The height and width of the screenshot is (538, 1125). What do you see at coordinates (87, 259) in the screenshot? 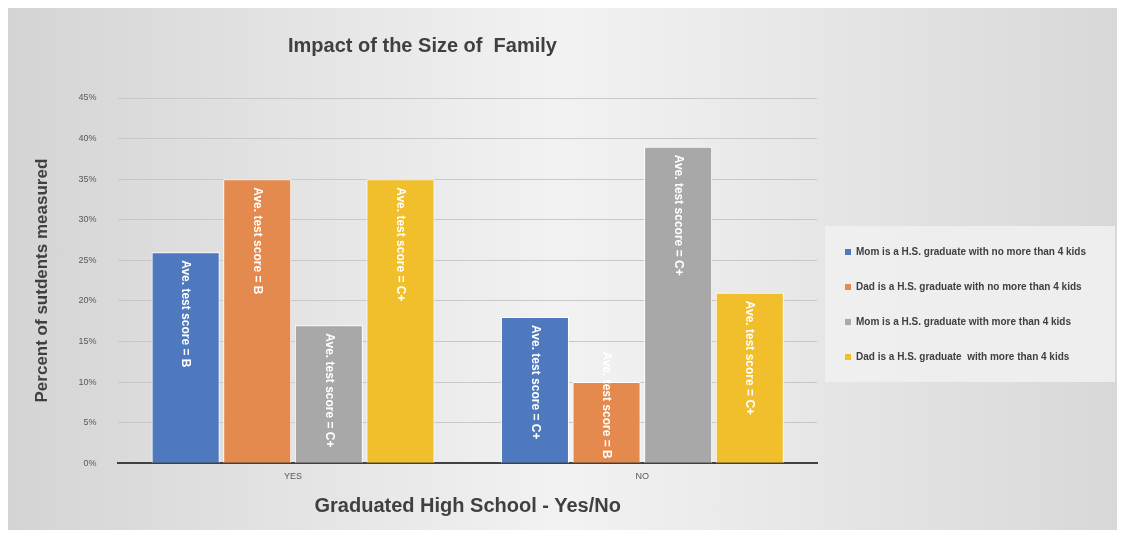
I see `y-tick-label: 25%` at bounding box center [87, 259].